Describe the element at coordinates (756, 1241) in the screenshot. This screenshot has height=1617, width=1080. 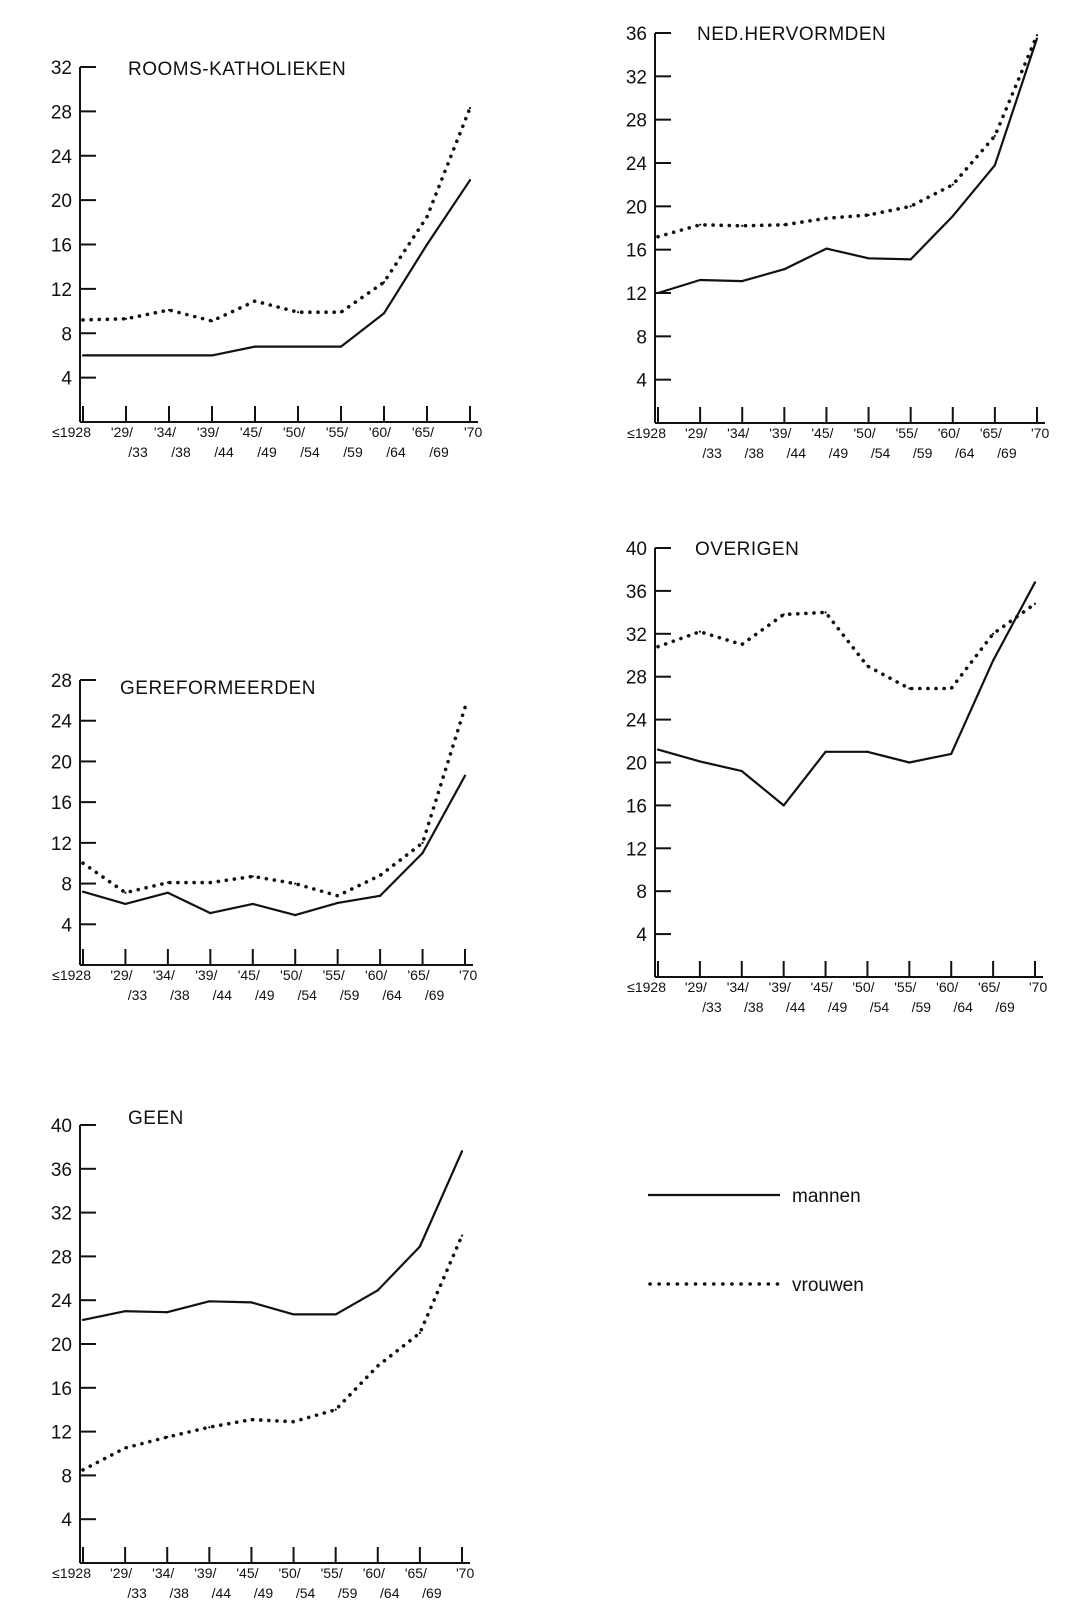
I see `legend: mannen vrouwen` at that location.